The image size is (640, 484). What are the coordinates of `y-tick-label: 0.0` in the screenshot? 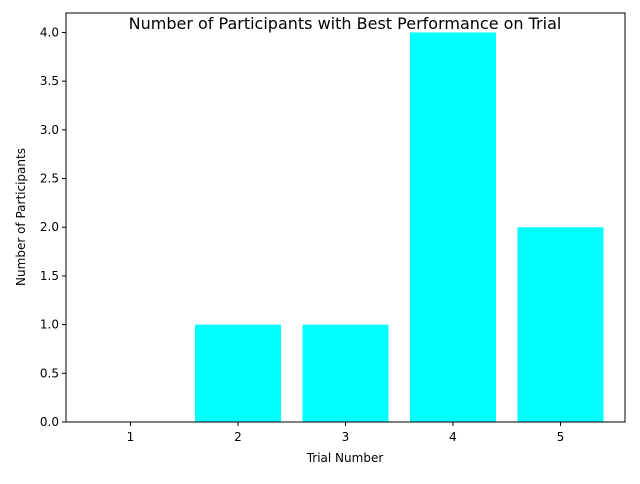 It's located at (49, 422).